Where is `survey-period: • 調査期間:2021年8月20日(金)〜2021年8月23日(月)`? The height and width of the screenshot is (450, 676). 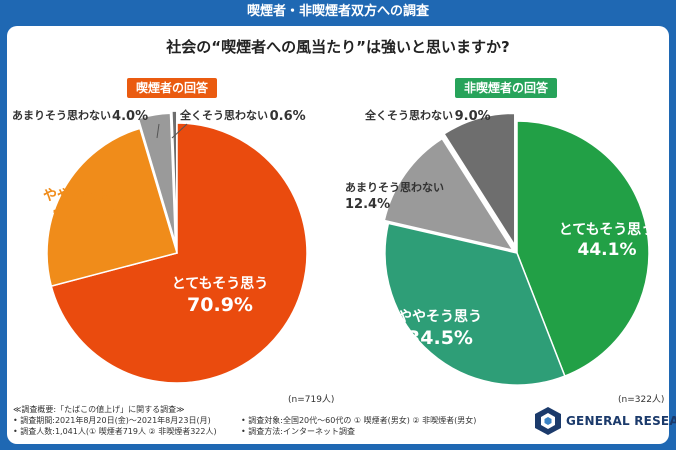
survey-period: • 調査期間:2021年8月20日(金)〜2021年8月23日(月) is located at coordinates (112, 420).